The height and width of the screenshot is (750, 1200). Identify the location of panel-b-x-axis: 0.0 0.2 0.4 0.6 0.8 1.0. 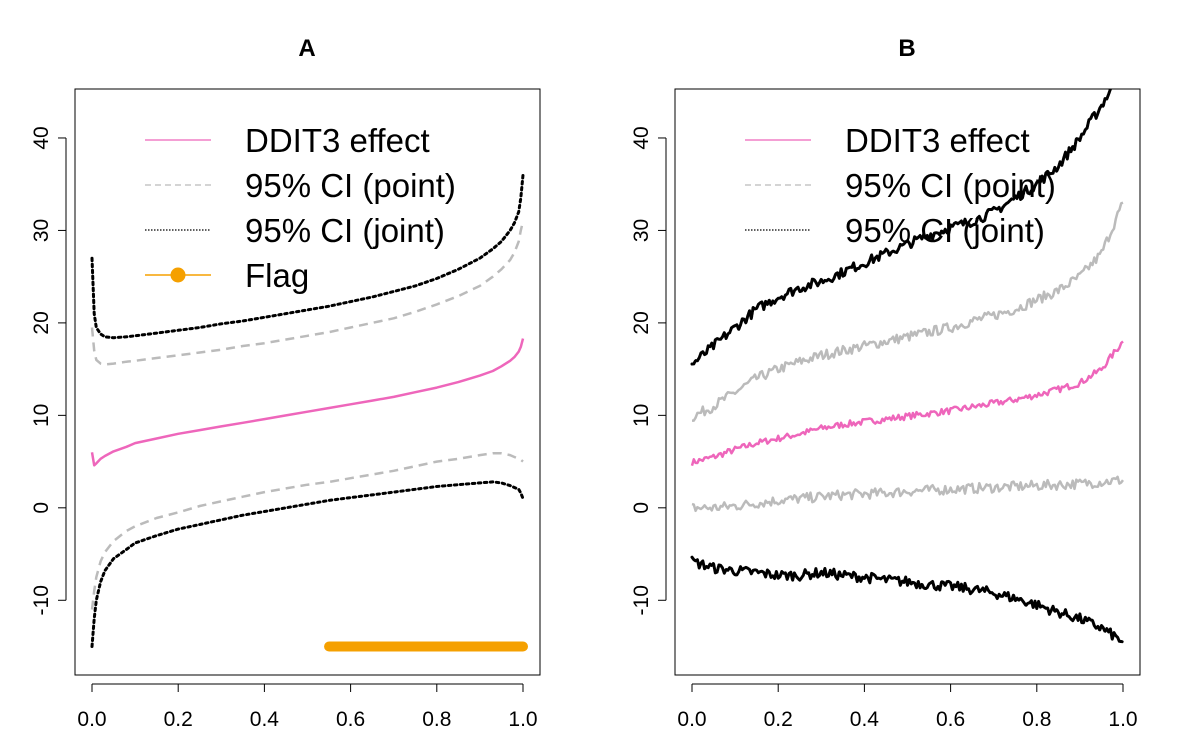
(907, 707).